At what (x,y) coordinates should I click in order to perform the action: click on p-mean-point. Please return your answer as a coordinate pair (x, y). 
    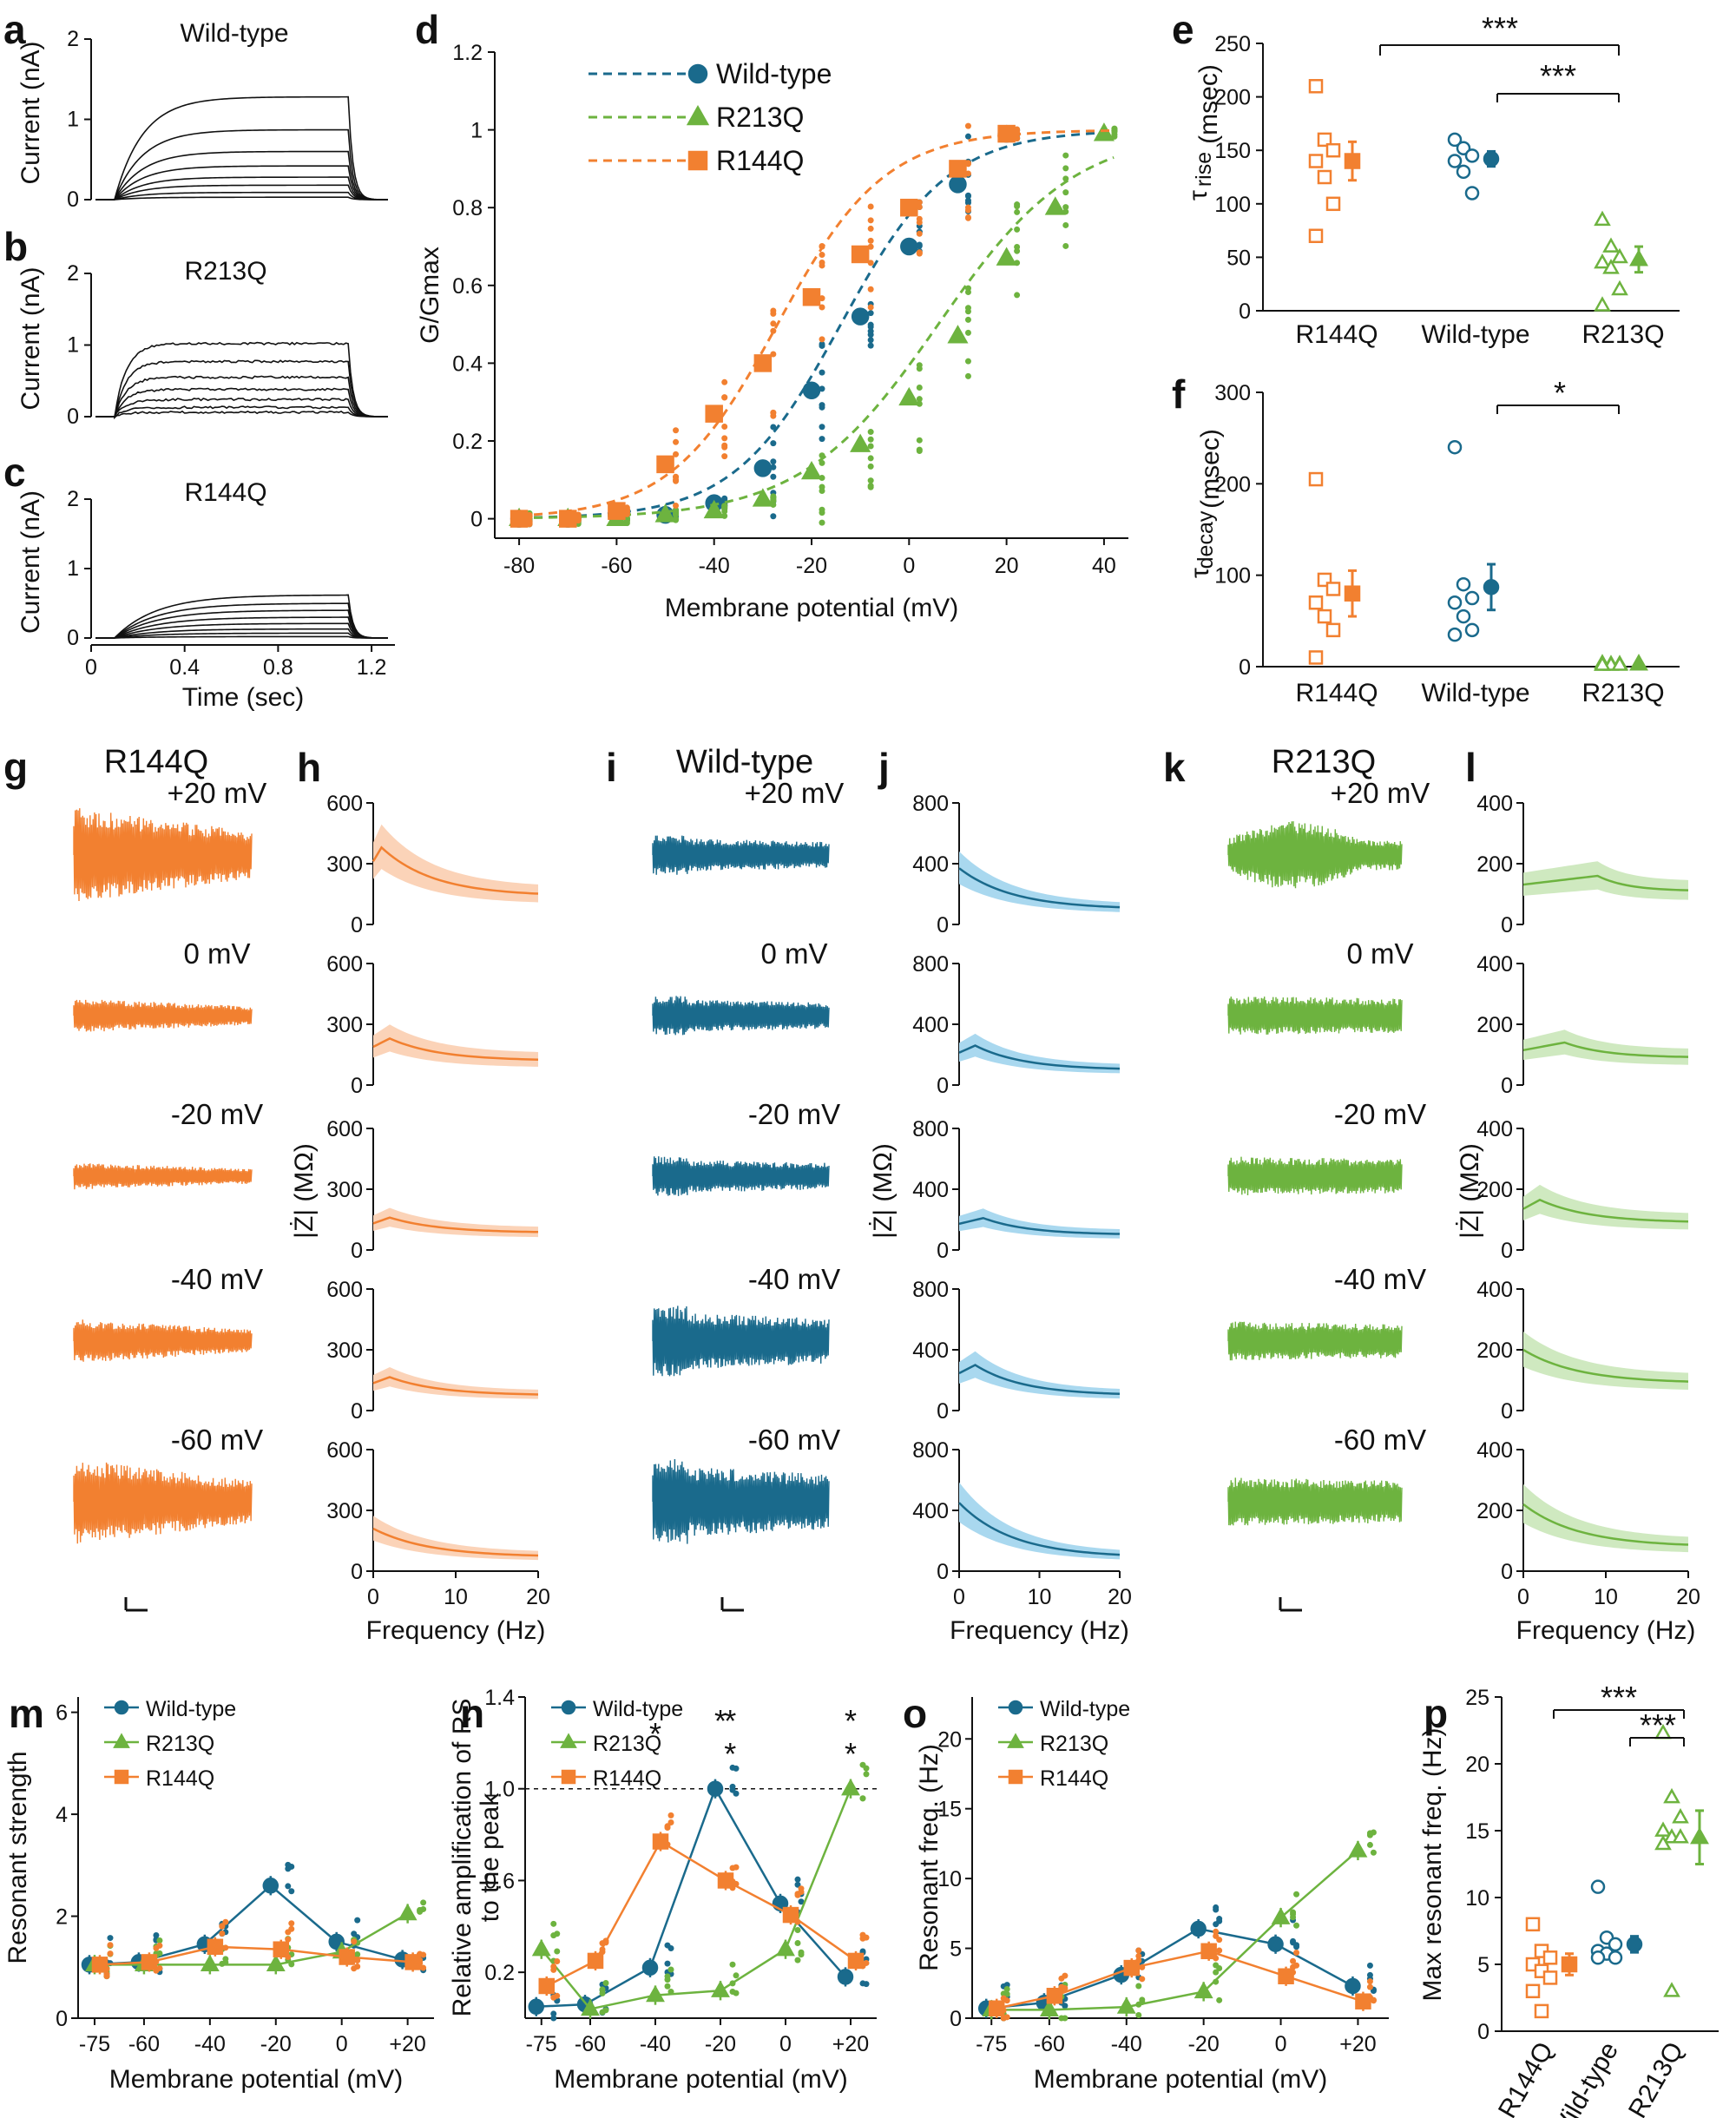
    Looking at the image, I should click on (1569, 1964).